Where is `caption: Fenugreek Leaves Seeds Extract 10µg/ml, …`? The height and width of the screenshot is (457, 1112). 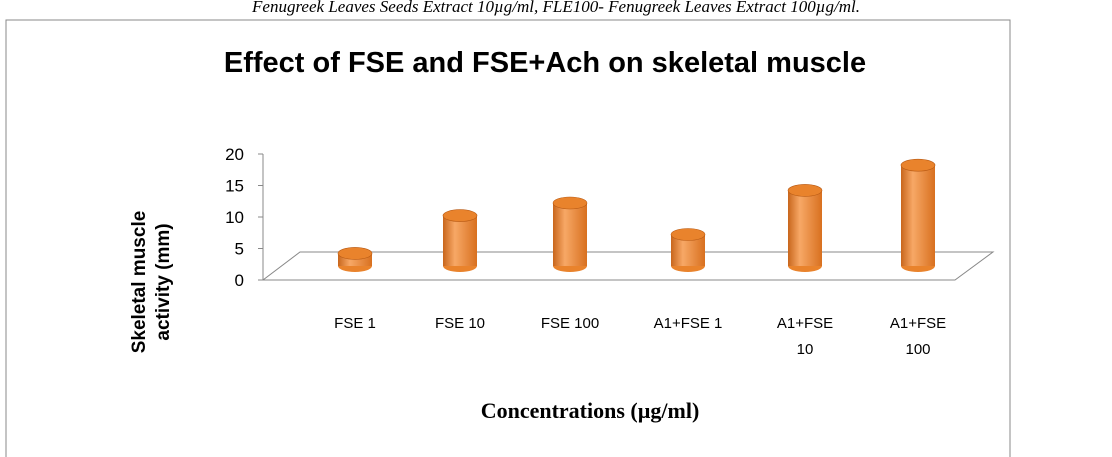 caption: Fenugreek Leaves Seeds Extract 10µg/ml, … is located at coordinates (555, 8).